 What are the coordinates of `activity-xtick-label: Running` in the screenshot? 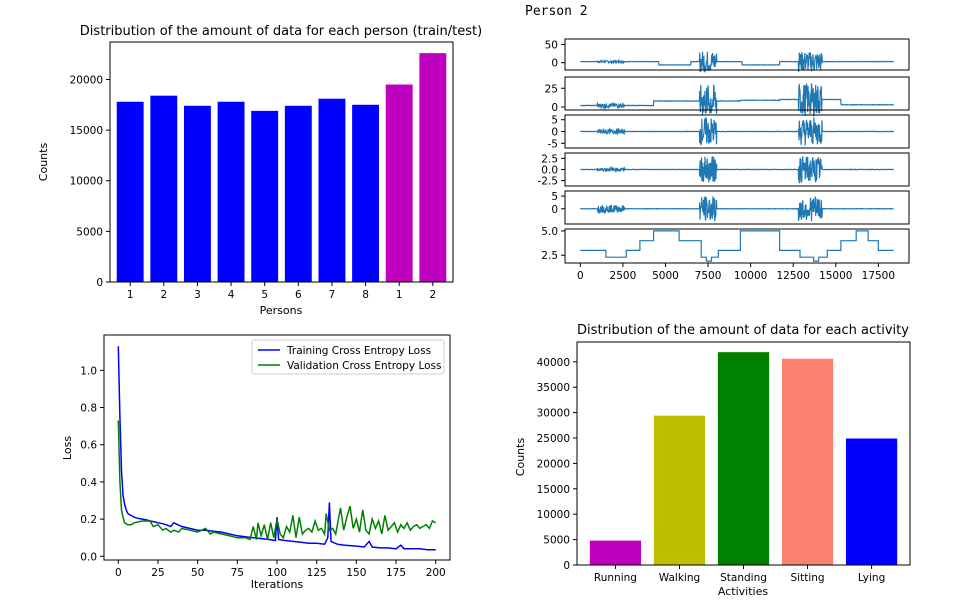 It's located at (615, 578).